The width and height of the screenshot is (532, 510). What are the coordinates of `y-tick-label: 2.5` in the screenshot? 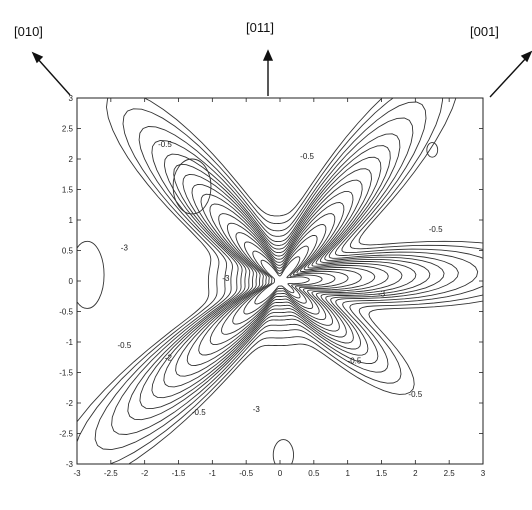 It's located at (68, 129).